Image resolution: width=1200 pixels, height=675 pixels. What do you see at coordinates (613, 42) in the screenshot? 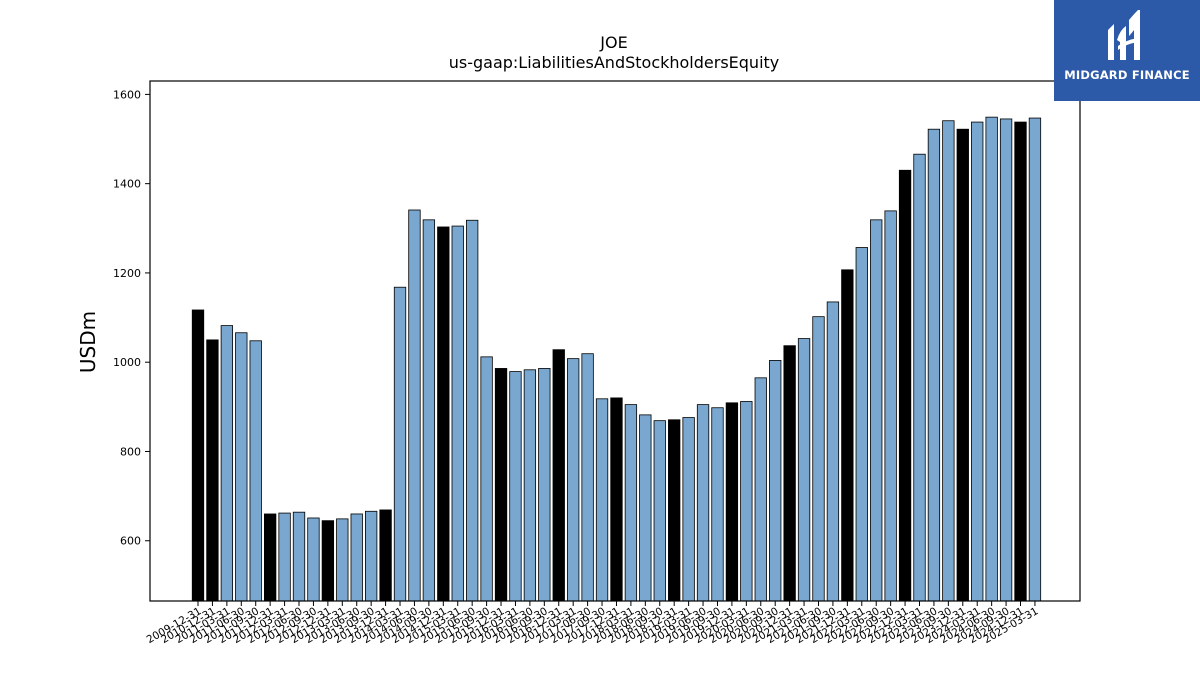
I see `chart-title: JOE` at bounding box center [613, 42].